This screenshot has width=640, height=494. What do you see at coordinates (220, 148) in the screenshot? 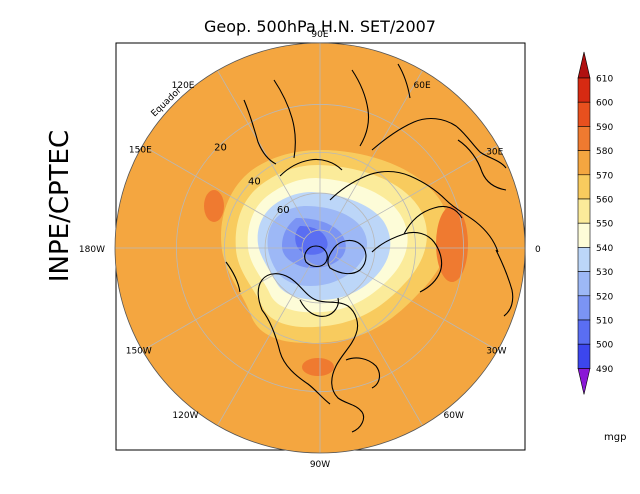
I see `latitude-label: 20` at bounding box center [220, 148].